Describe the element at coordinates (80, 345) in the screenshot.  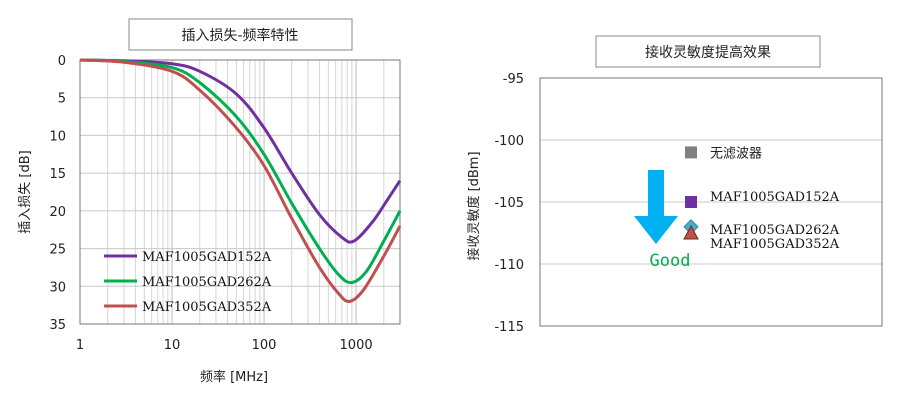
I see `left-x-tick-label: 1` at that location.